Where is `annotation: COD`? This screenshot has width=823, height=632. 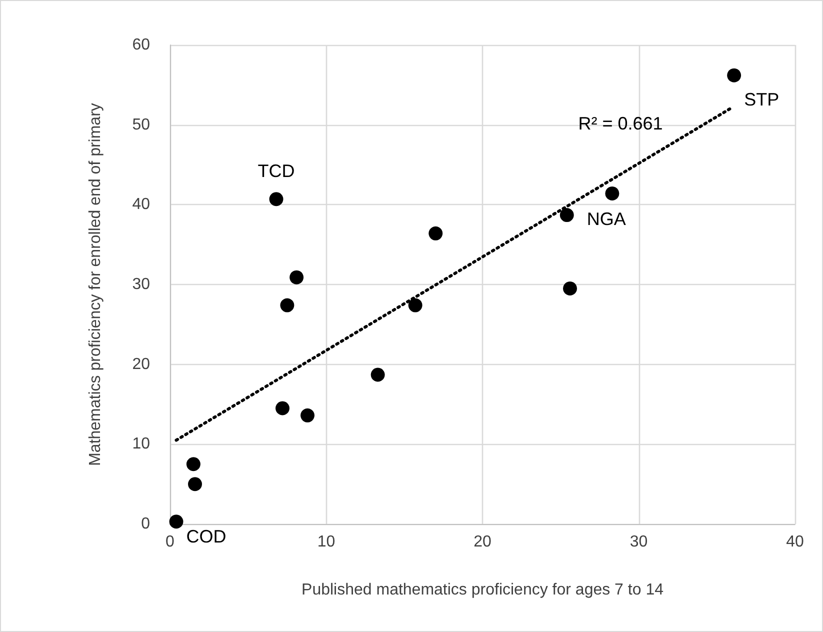 annotation: COD is located at coordinates (206, 536).